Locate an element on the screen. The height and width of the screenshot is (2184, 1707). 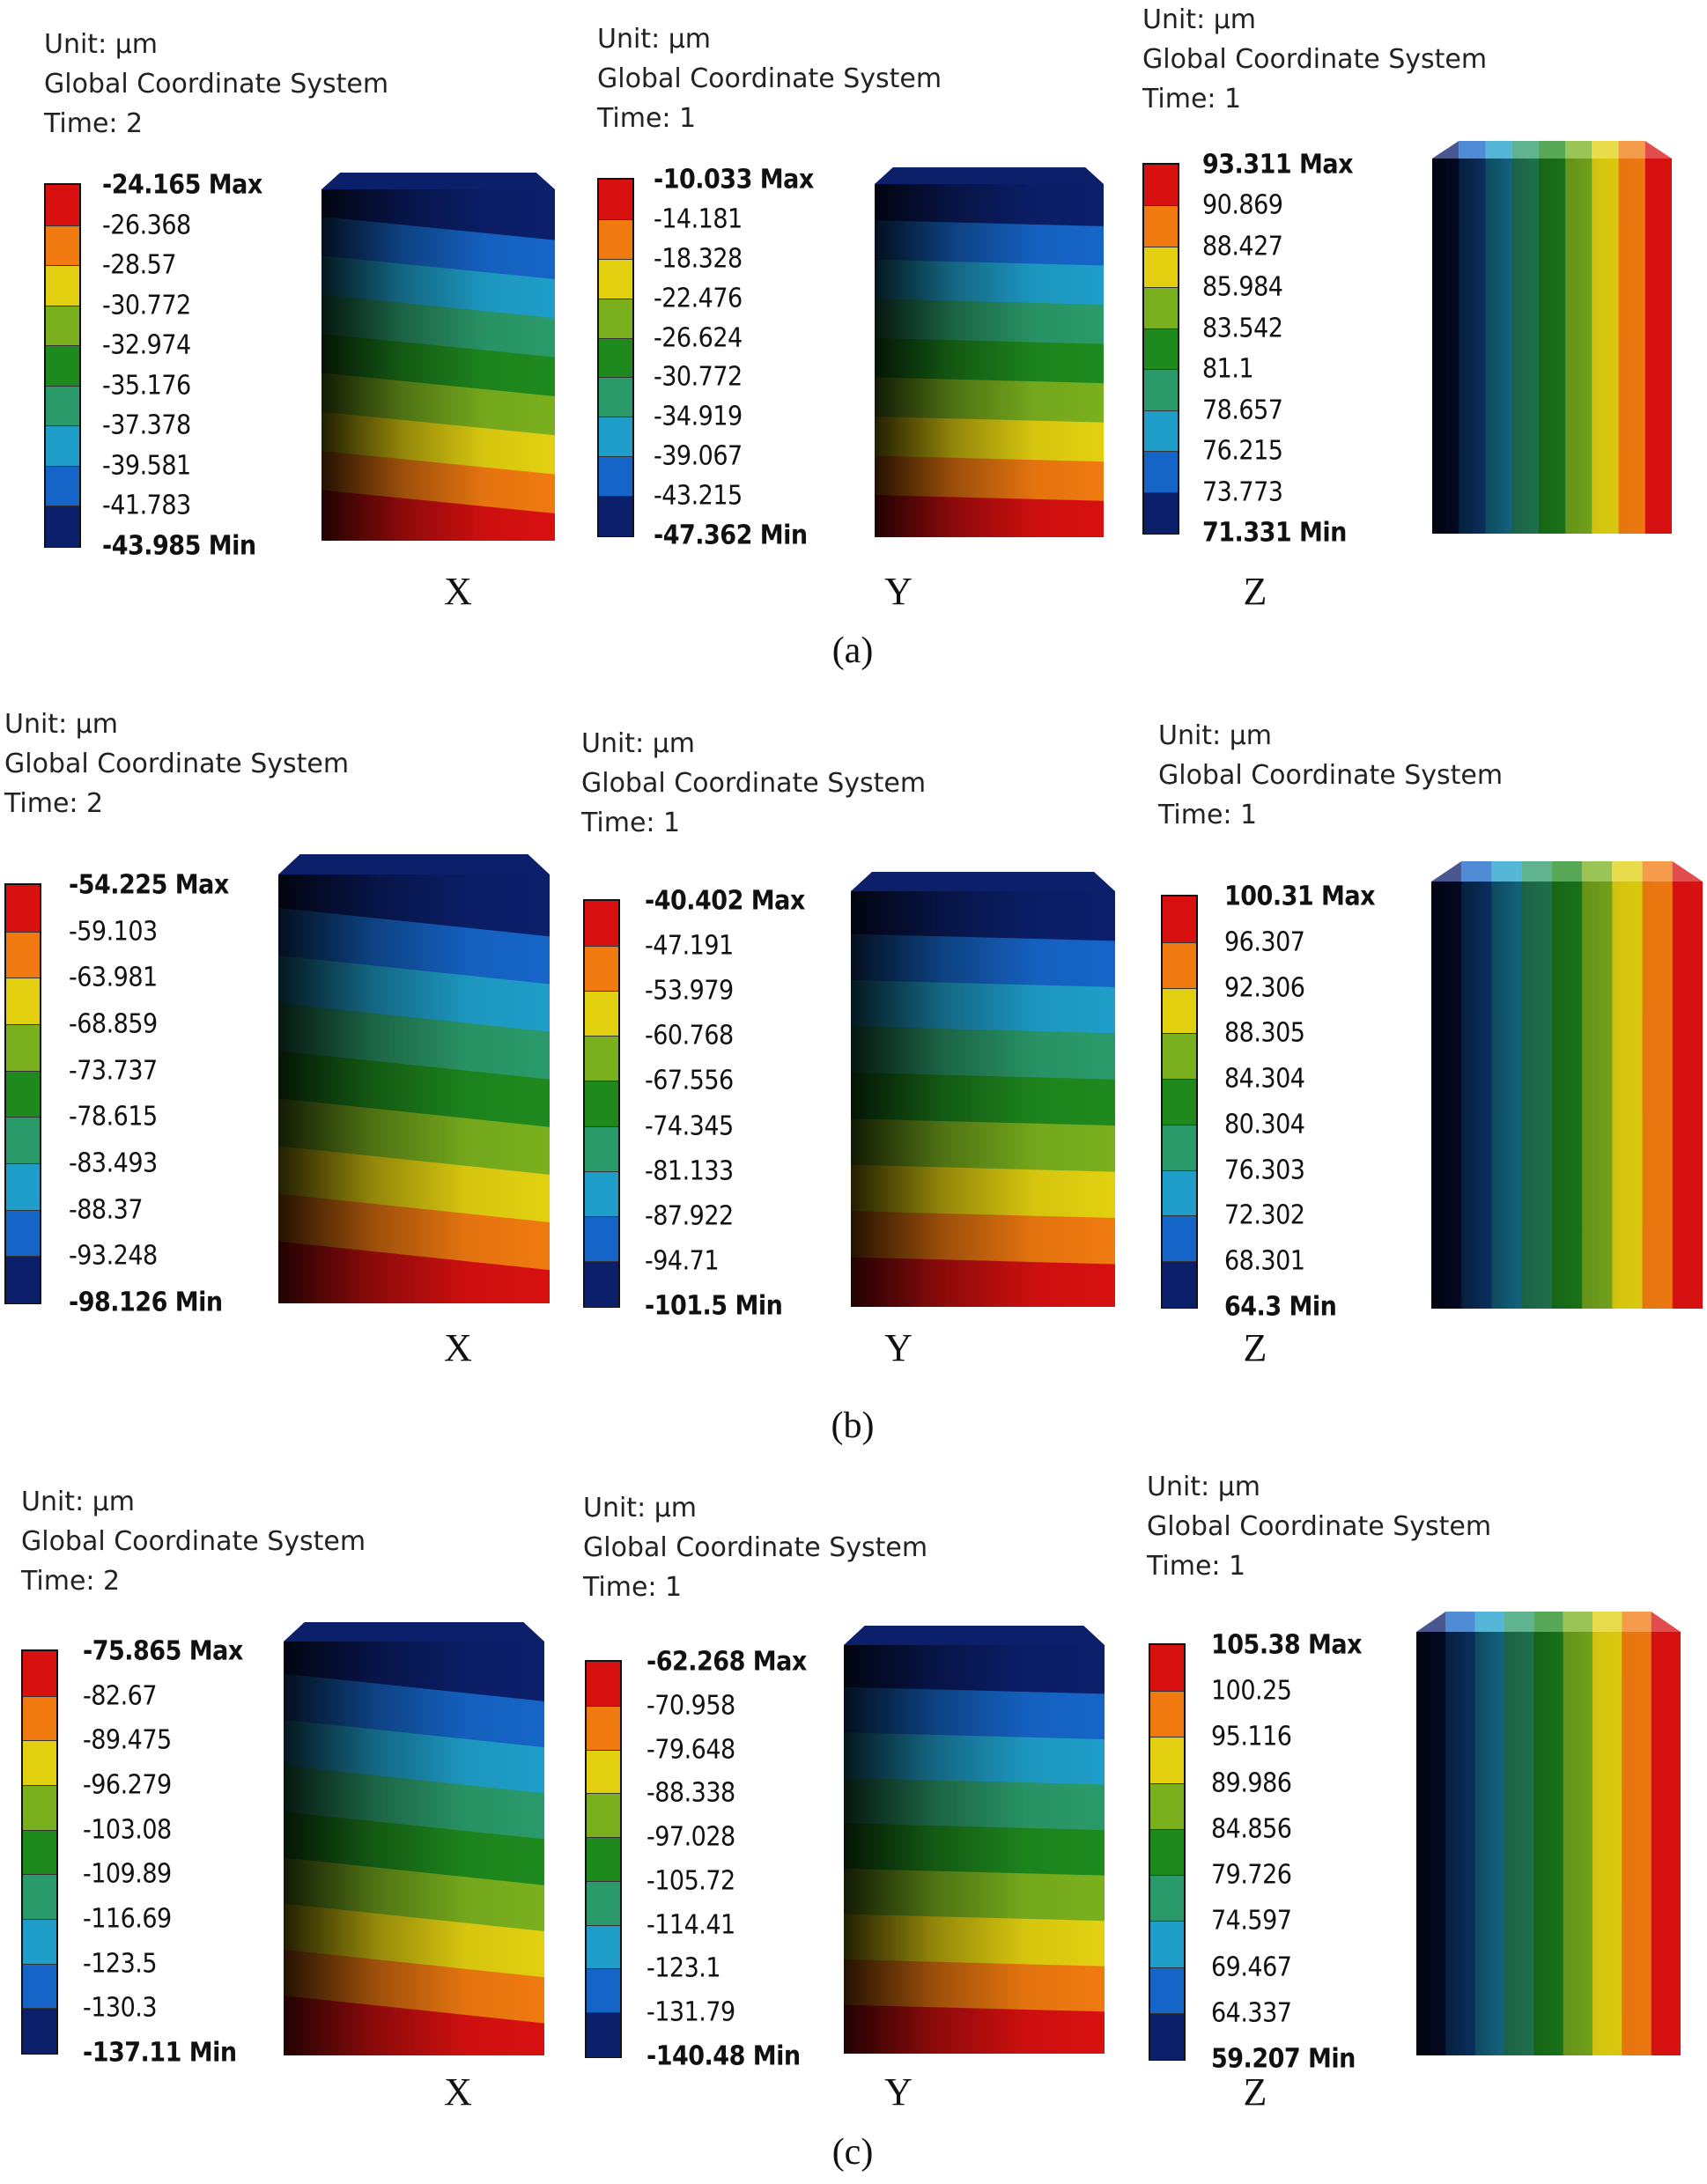
legend-tick-label: 73.773 is located at coordinates (1242, 492).